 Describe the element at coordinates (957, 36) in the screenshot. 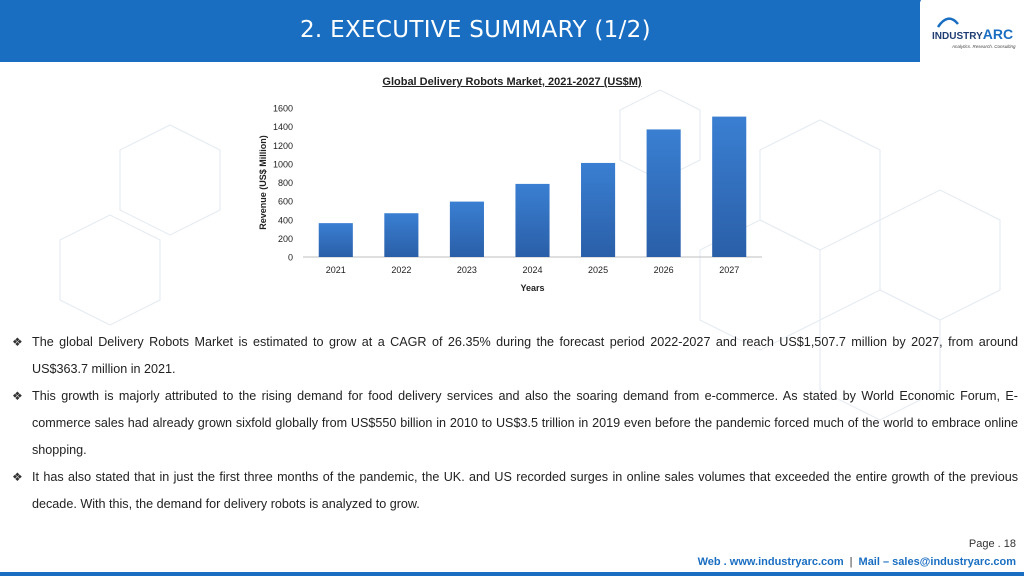

I see `logo-main-text: INDUSTRY` at that location.